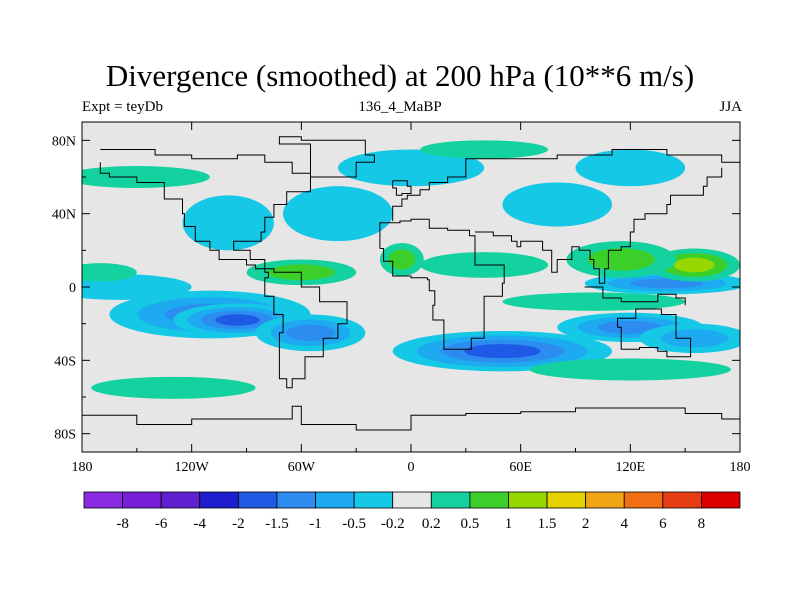 The image size is (800, 600). Describe the element at coordinates (122, 524) in the screenshot. I see `colorbar-label: -8` at that location.